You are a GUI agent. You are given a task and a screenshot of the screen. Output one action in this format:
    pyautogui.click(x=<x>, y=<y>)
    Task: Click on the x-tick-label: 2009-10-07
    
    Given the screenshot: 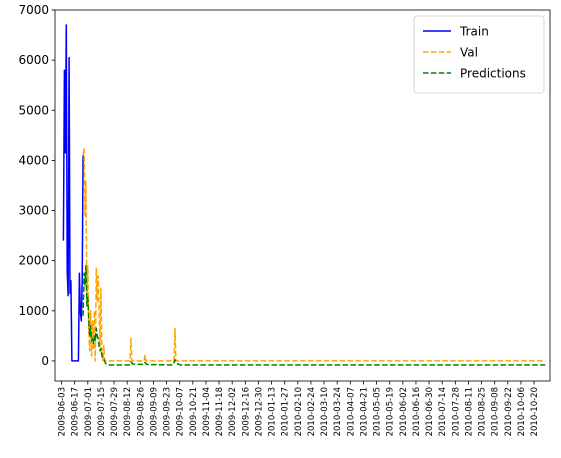 What is the action you would take?
    pyautogui.click(x=181, y=411)
    